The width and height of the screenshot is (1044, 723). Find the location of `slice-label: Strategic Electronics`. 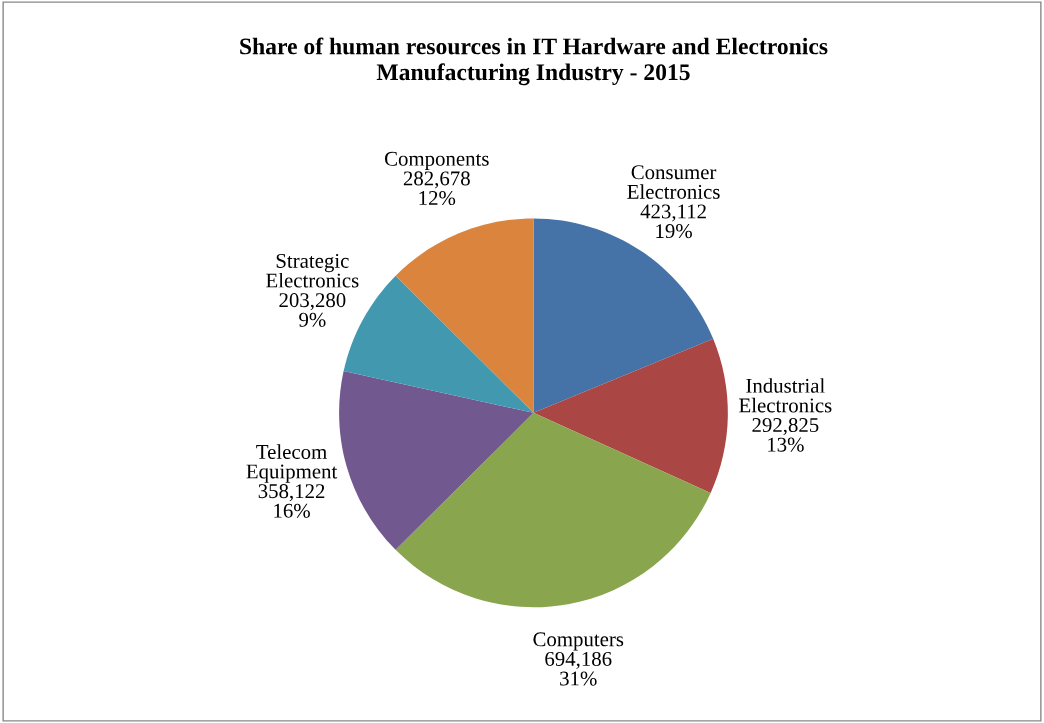

slice-label: Strategic Electronics is located at coordinates (312, 270).